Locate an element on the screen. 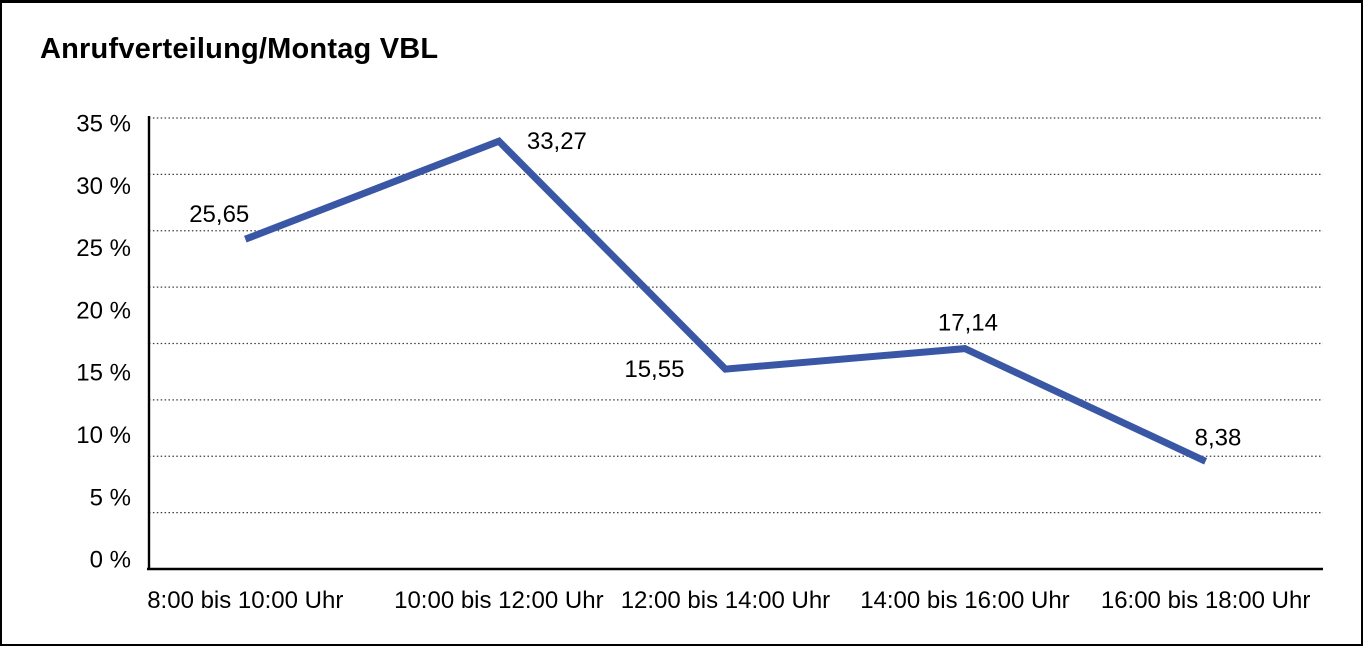  y-tick-label: 15 % is located at coordinates (103, 373).